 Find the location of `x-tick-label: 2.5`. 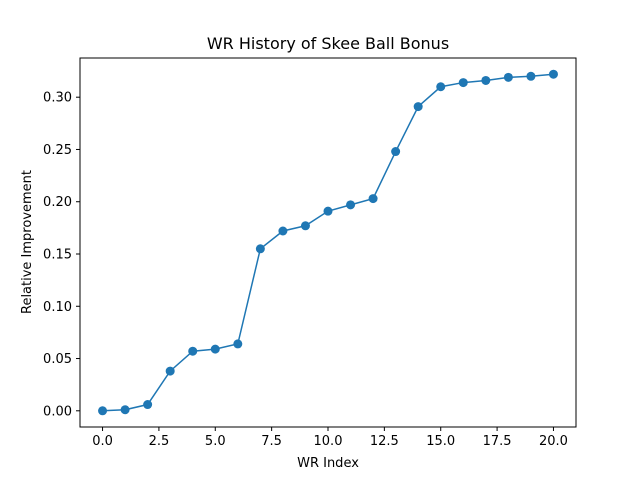

x-tick-label: 2.5 is located at coordinates (159, 441).